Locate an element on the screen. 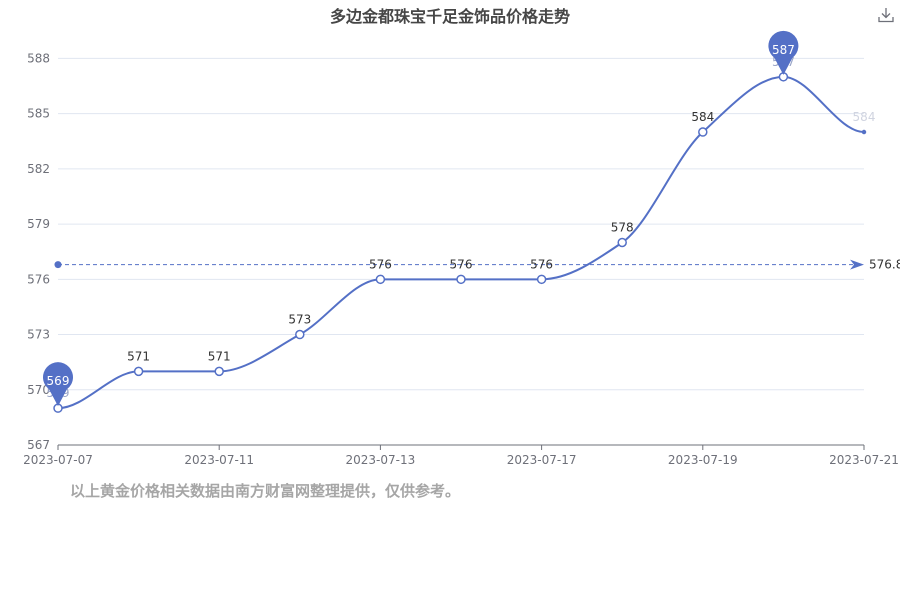  x-tick-label: 2023-07-17 is located at coordinates (542, 460).